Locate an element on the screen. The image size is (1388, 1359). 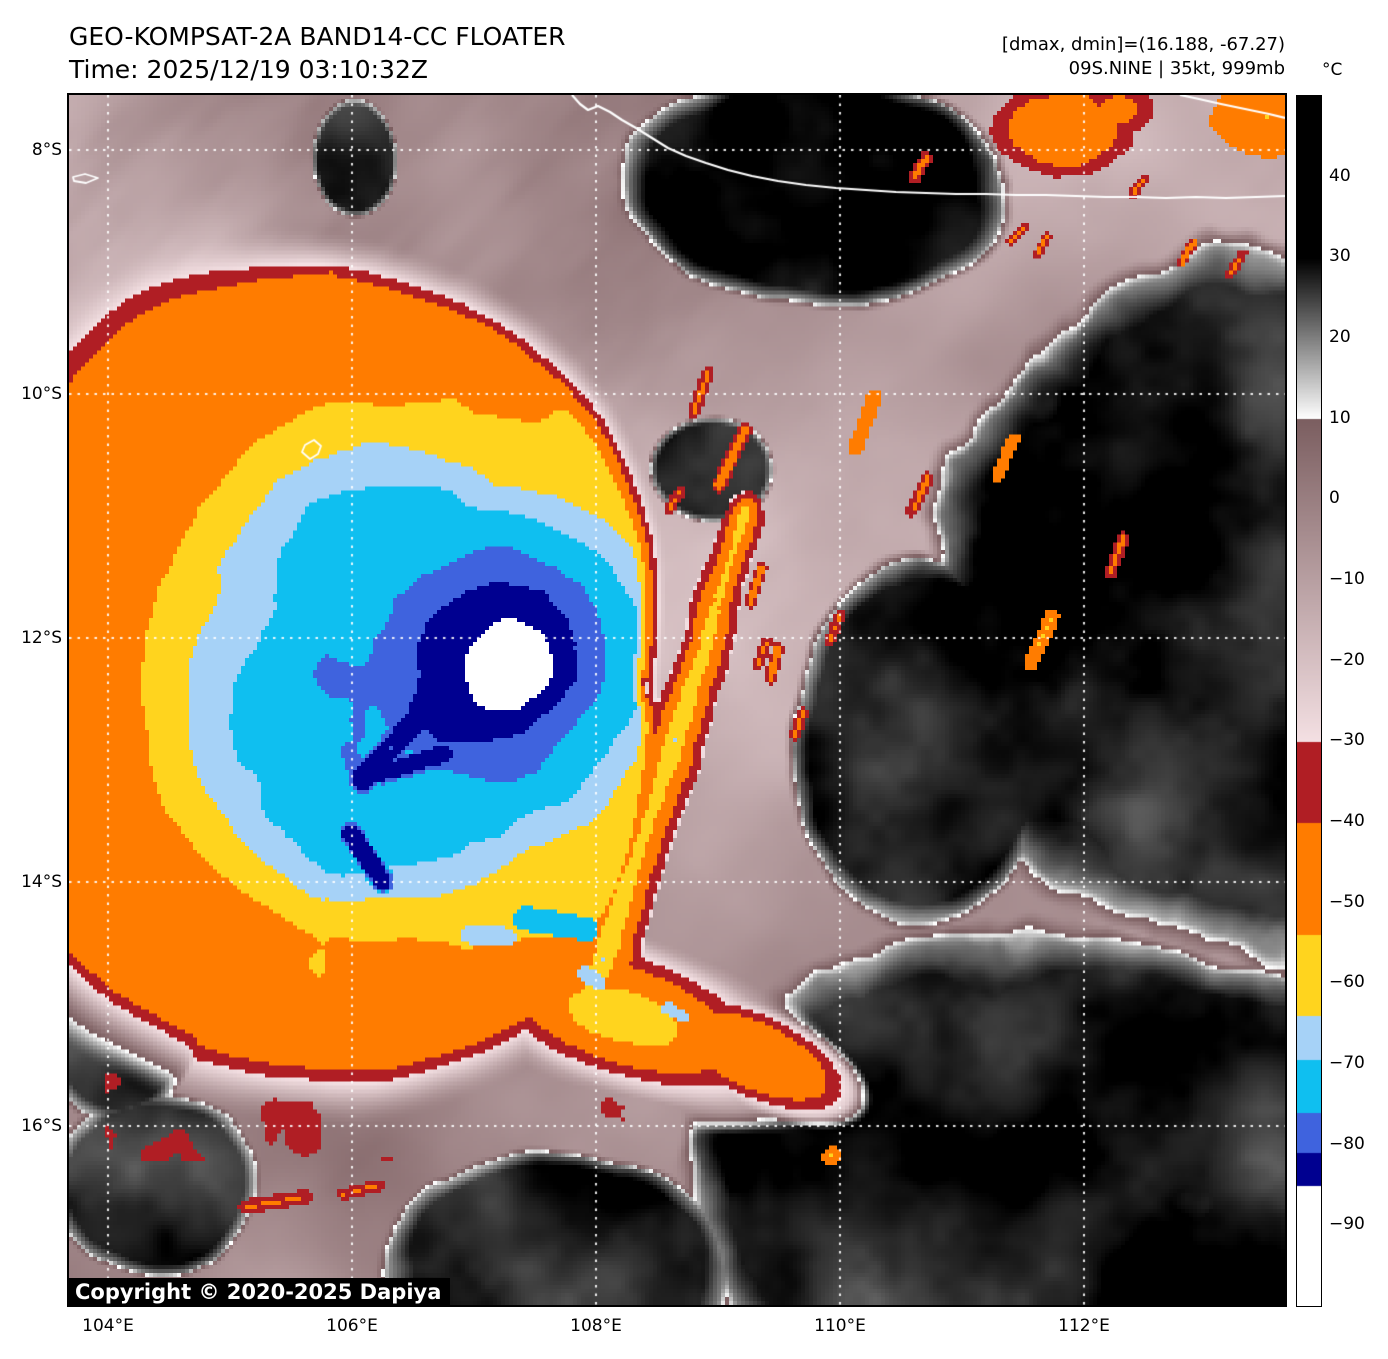
timestamp-line: Time: 2025/12/19 03:10:32Z is located at coordinates (248, 69).